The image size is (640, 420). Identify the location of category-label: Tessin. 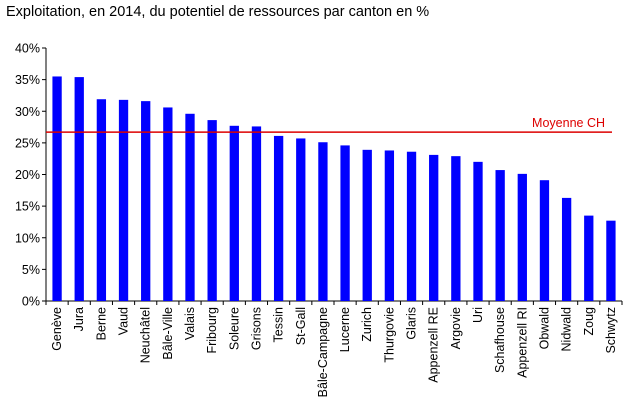
(279, 324).